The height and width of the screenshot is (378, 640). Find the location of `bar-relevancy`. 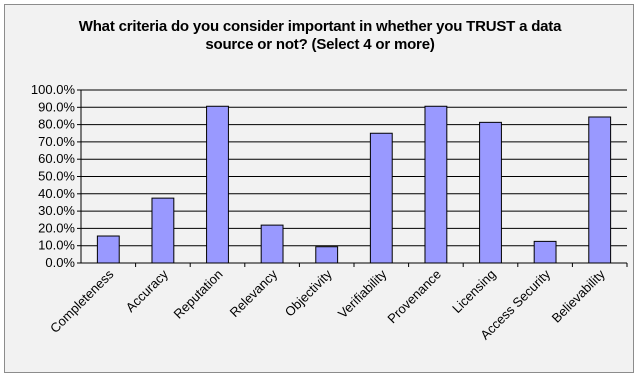

bar-relevancy is located at coordinates (272, 244).